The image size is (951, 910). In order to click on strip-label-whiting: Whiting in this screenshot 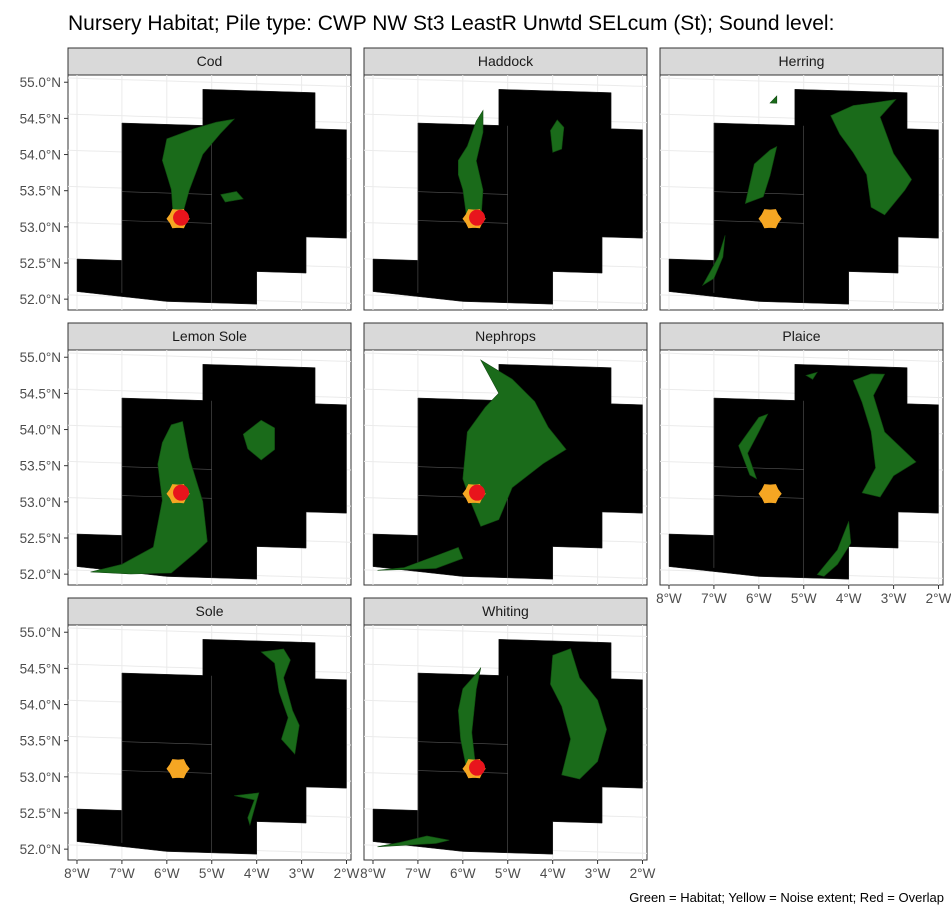, I will do `click(505, 611)`.